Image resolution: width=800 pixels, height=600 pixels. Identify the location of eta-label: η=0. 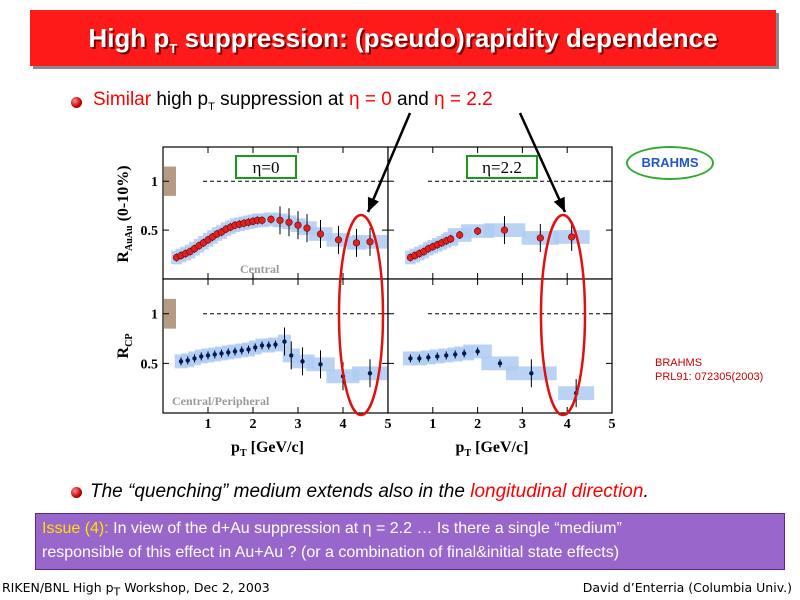
(266, 167).